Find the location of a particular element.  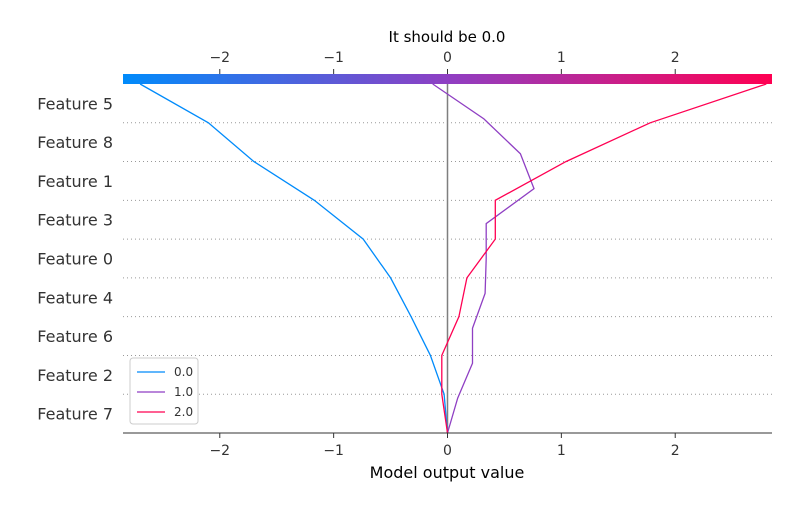

feature-label: Feature 2 is located at coordinates (75, 375).